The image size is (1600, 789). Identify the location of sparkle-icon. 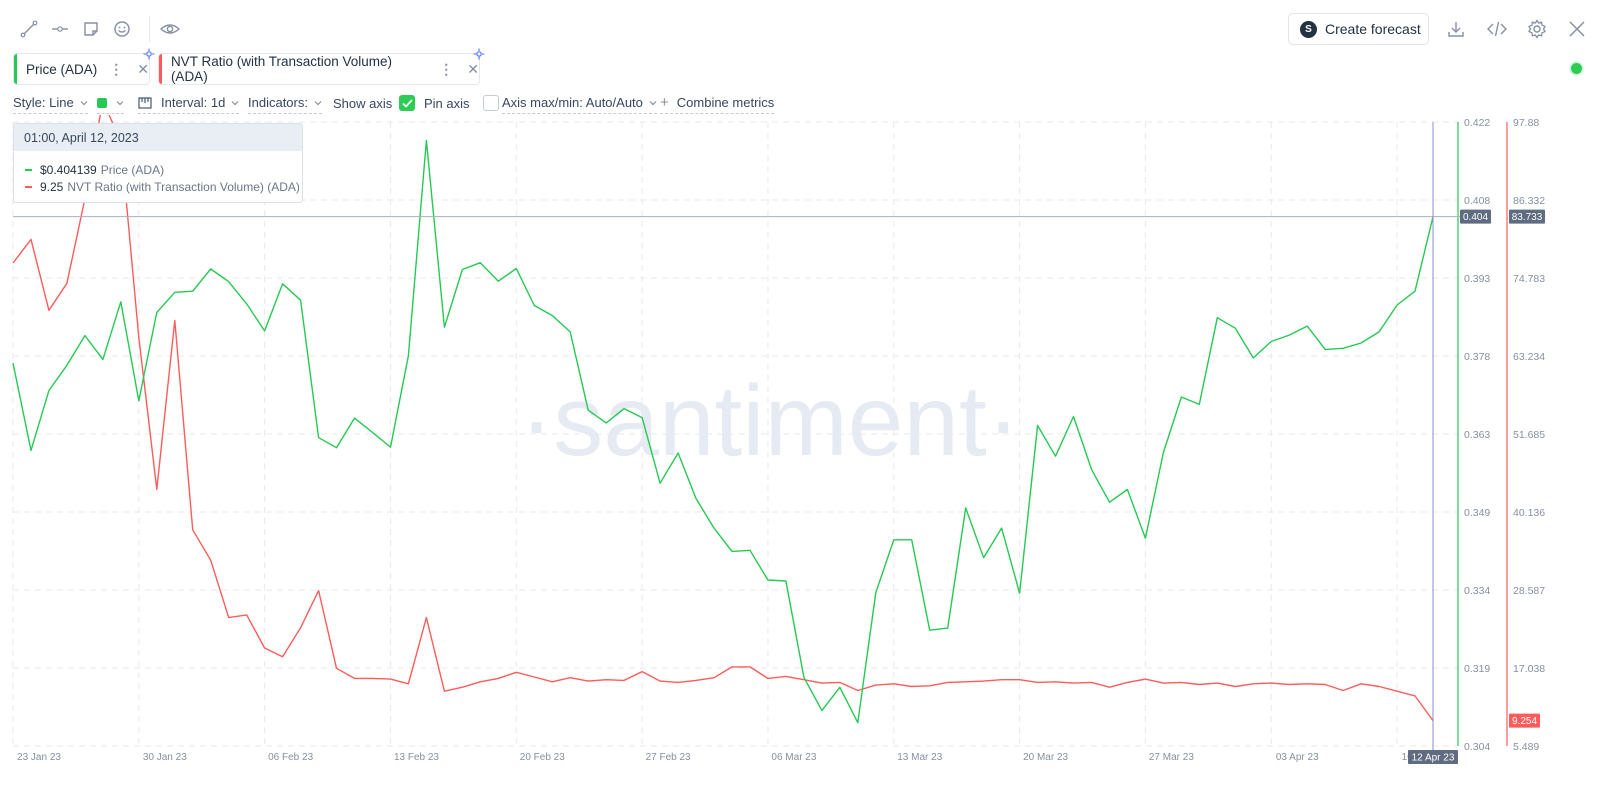
(479, 54).